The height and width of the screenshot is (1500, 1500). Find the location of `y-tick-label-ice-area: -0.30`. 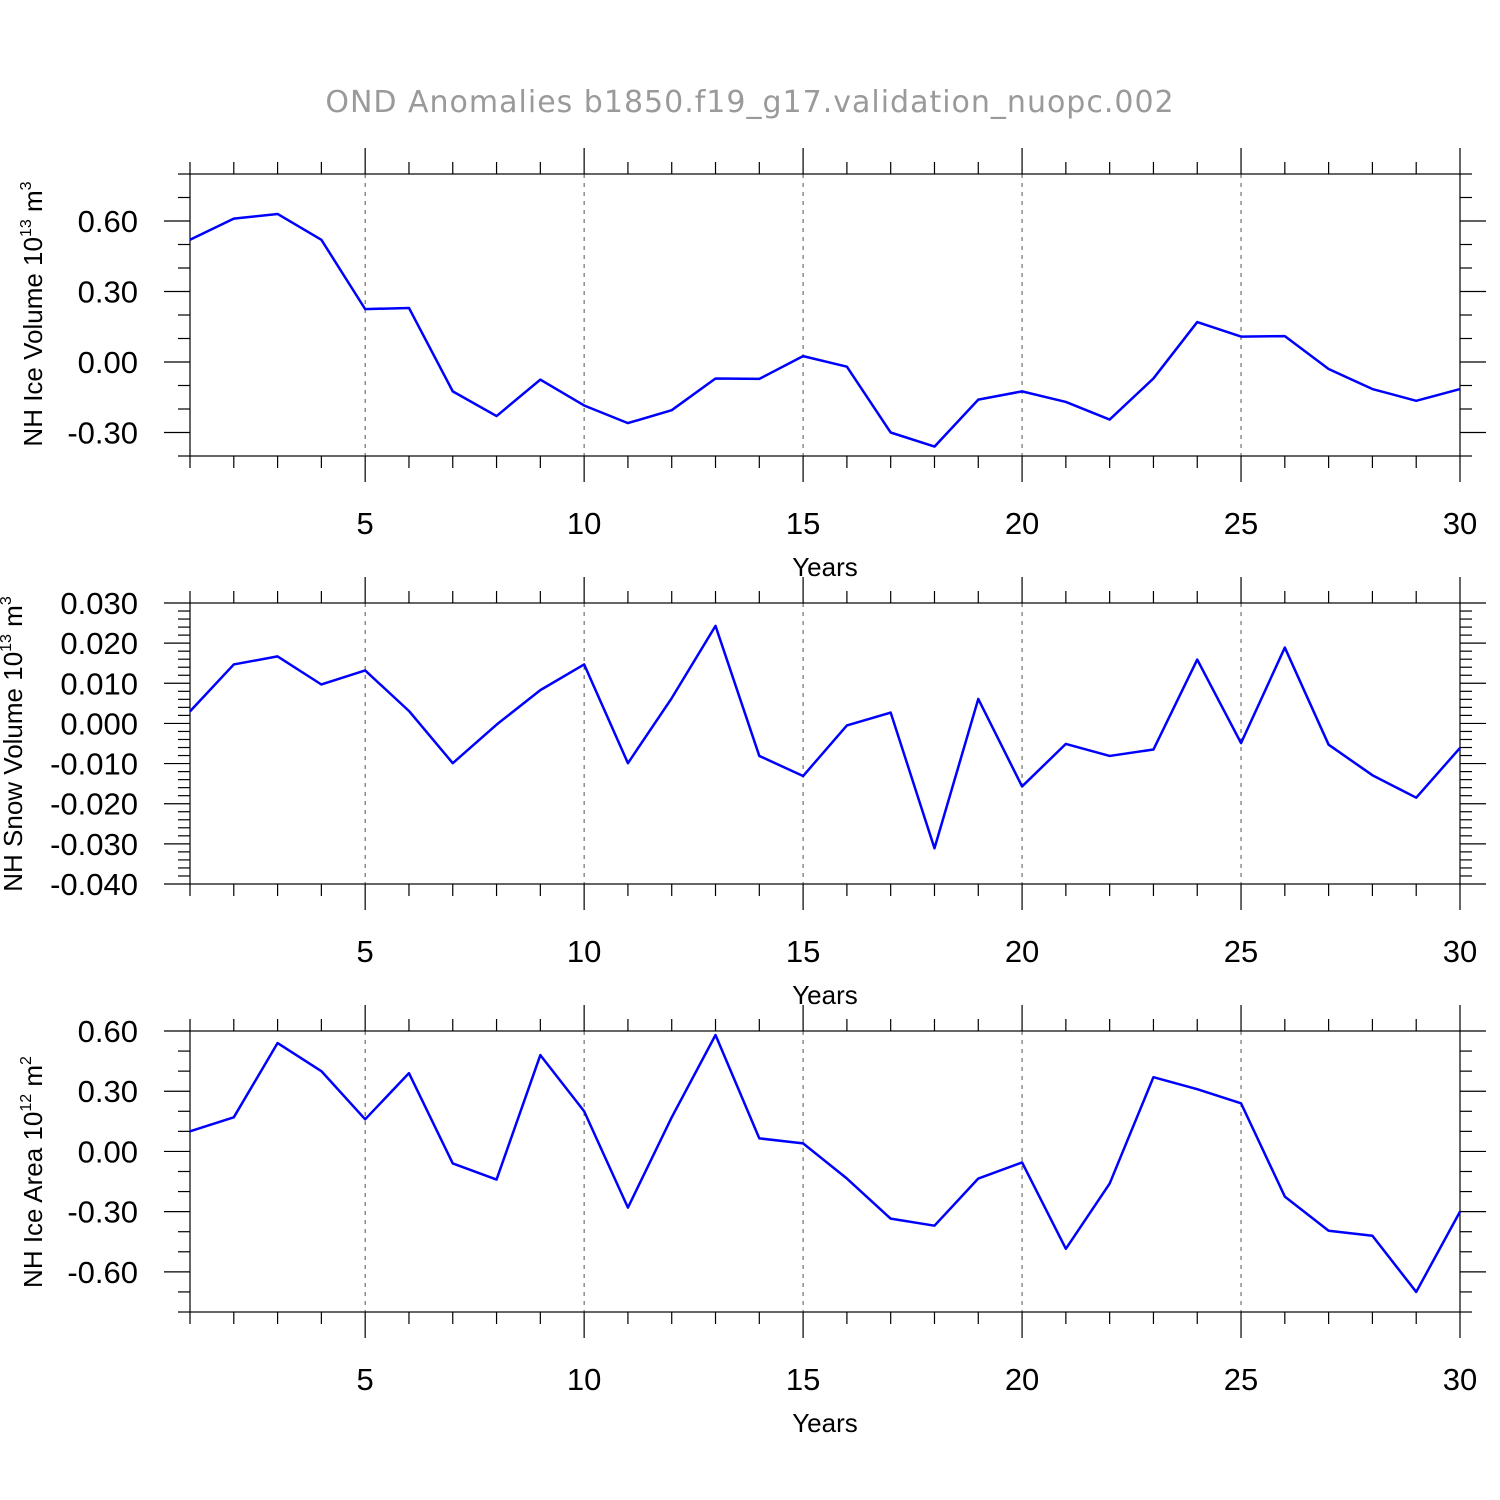

y-tick-label-ice-area: -0.30 is located at coordinates (102, 1212).